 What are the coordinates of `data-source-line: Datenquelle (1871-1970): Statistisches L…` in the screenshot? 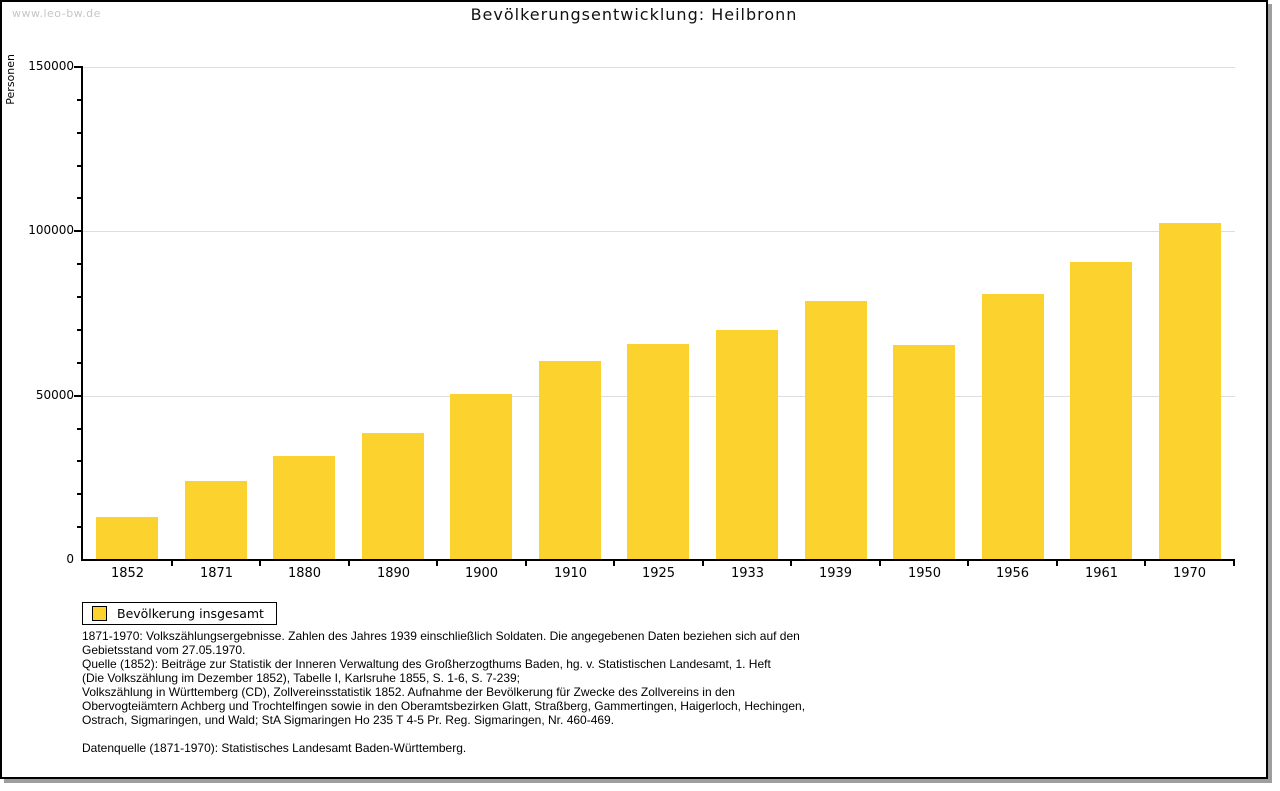 It's located at (274, 748).